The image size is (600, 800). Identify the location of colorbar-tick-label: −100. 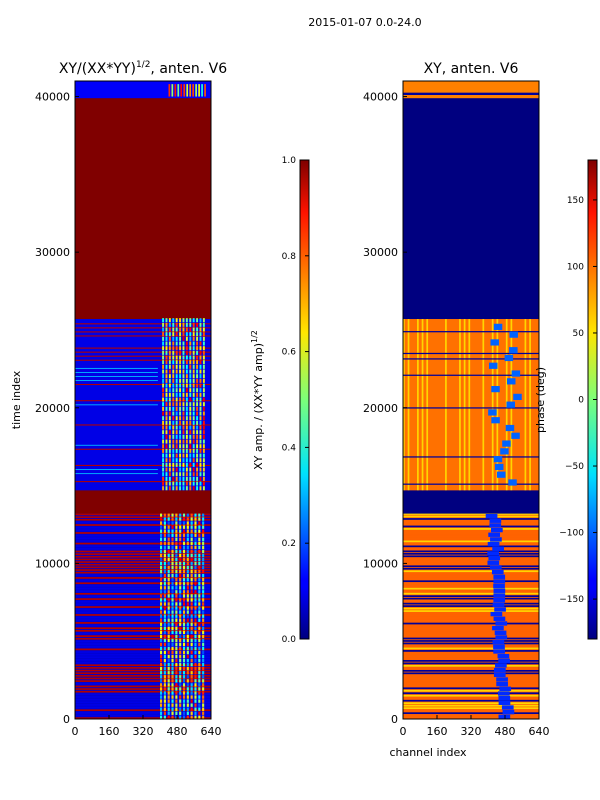
(571, 534).